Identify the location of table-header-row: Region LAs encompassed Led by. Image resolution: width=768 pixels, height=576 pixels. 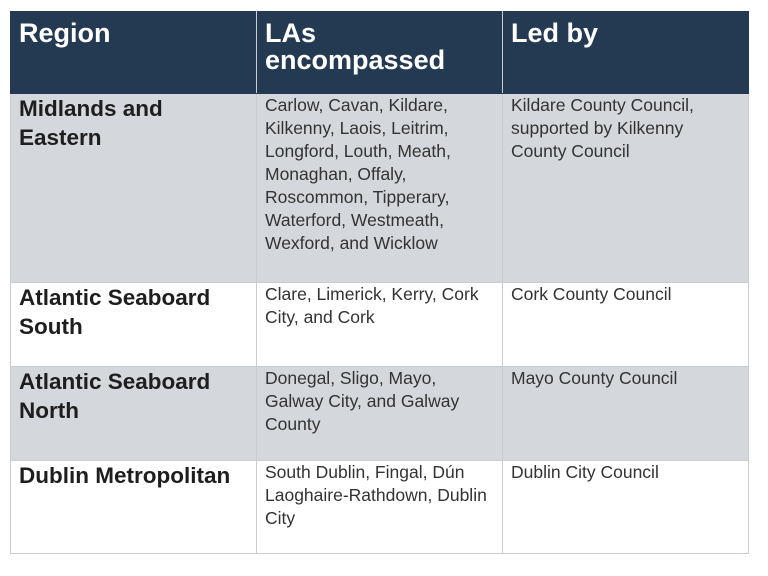
(379, 52).